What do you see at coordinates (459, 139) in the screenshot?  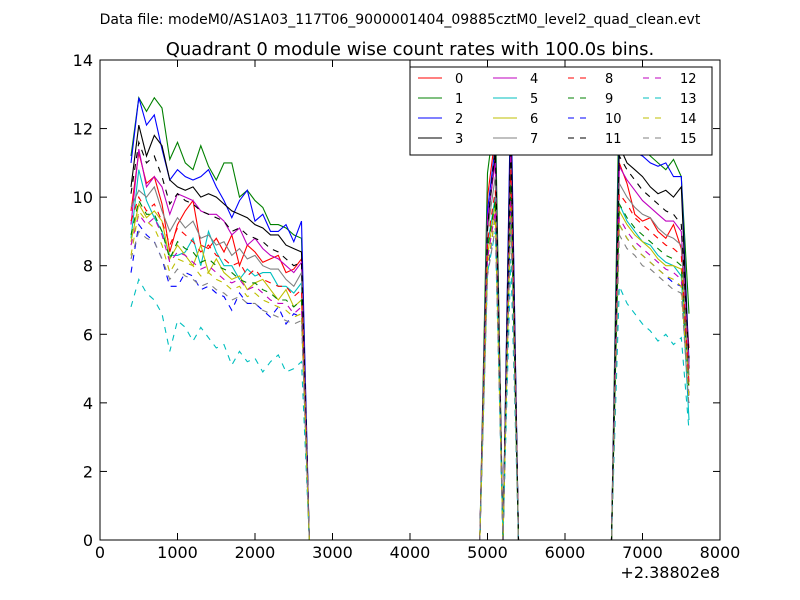 I see `legend-label-3: 3` at bounding box center [459, 139].